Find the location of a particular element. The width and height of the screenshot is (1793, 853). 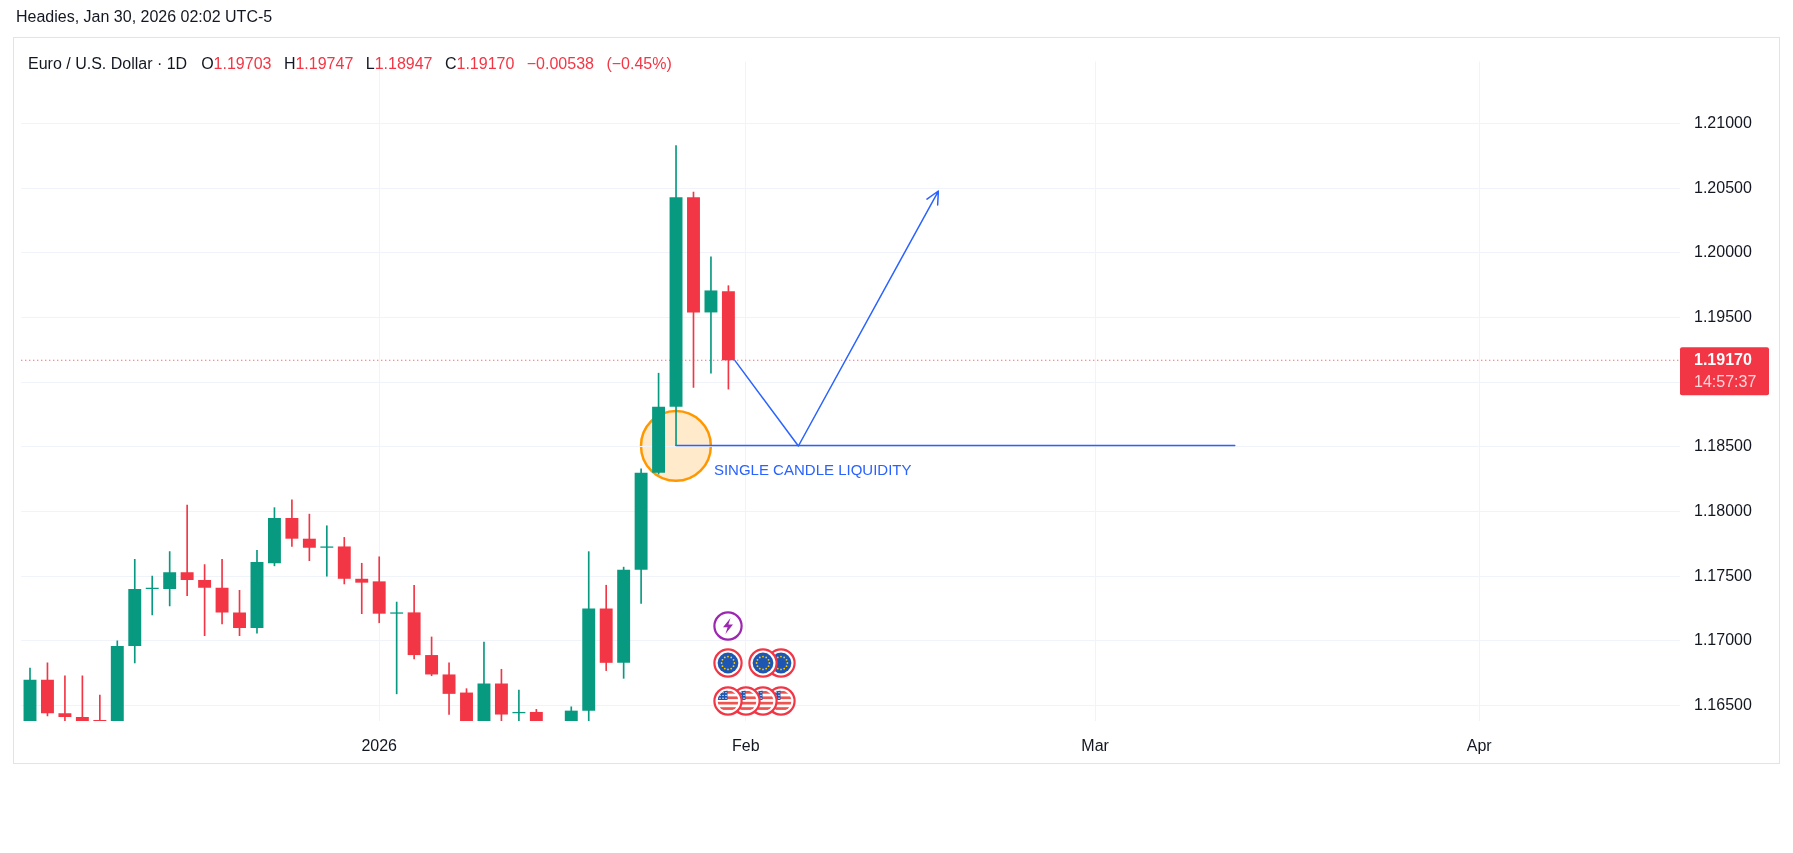

text: 14:57:37 is located at coordinates (1725, 381).